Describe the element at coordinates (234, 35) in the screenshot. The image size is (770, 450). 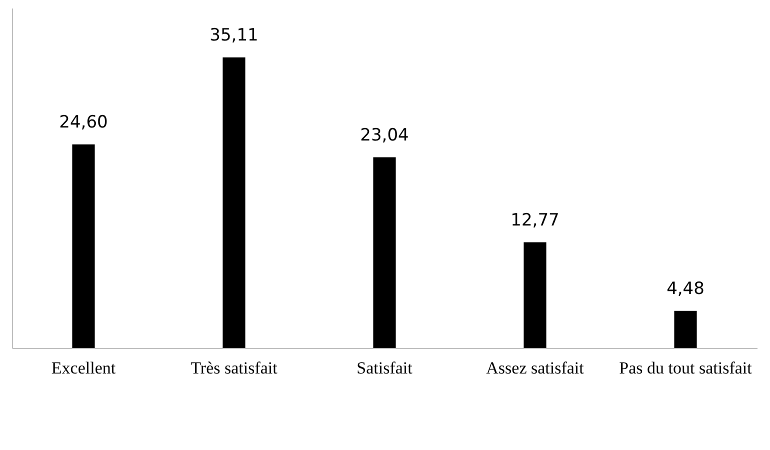
I see `data-label: 35,11` at that location.